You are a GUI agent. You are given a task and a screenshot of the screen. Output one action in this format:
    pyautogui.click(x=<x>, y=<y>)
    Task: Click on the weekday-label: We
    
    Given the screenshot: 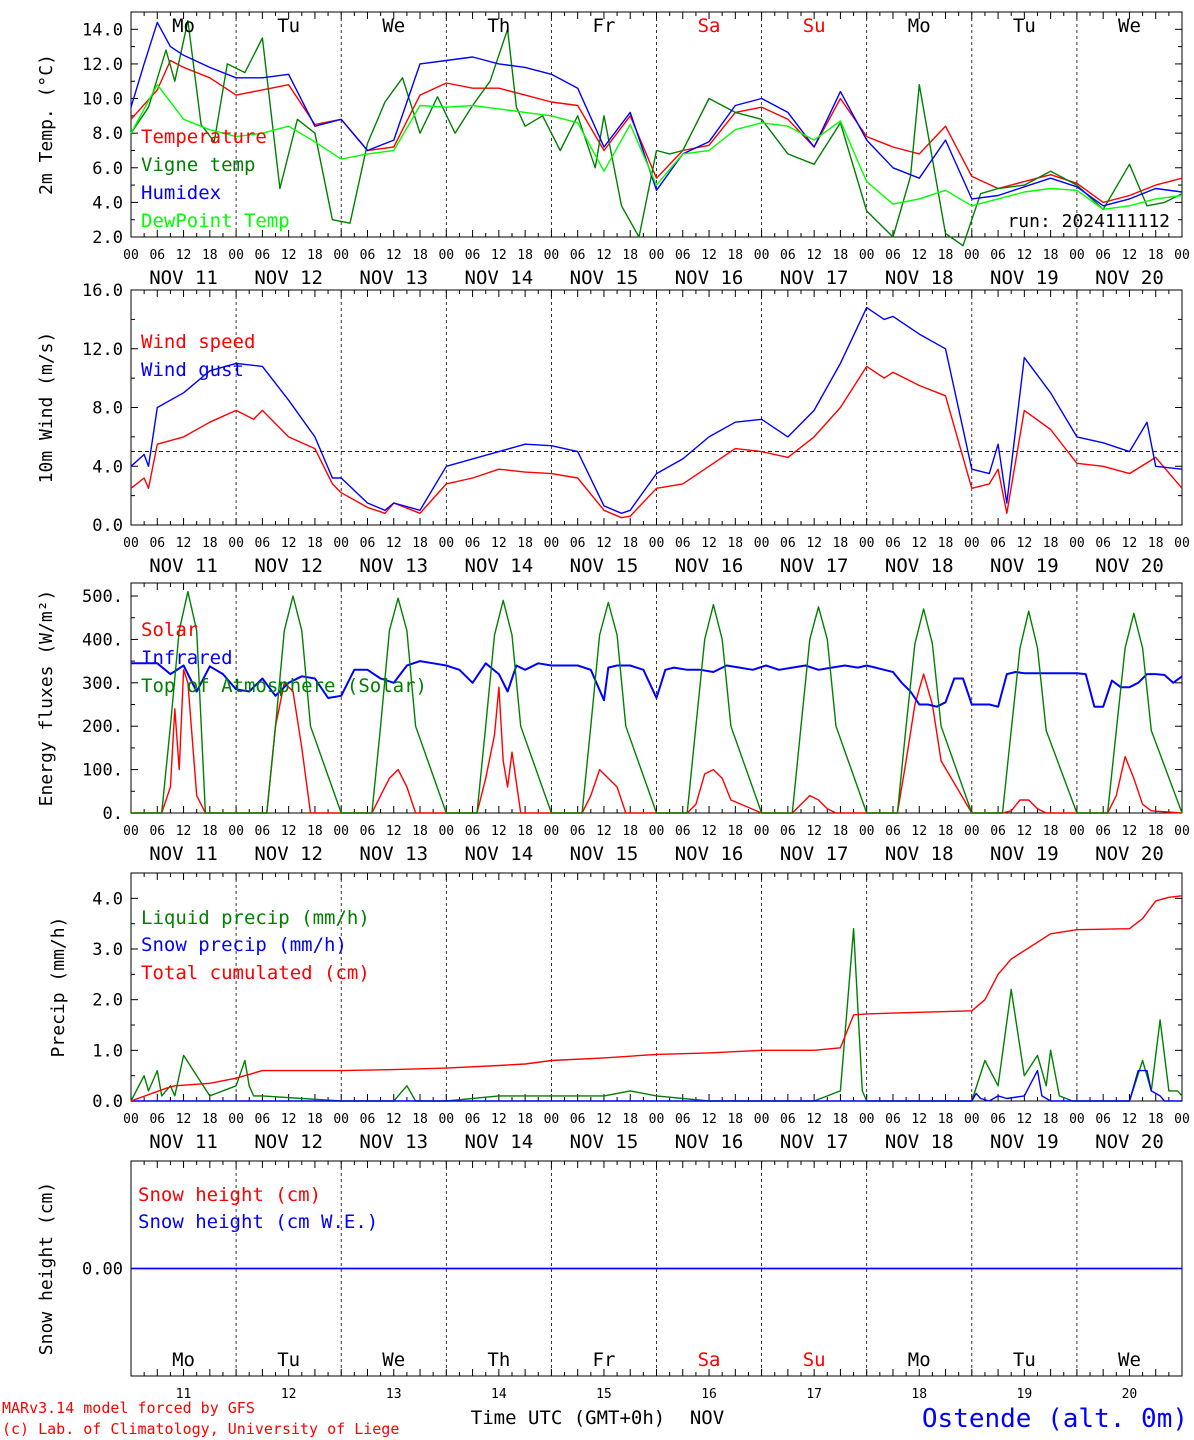 What is the action you would take?
    pyautogui.click(x=393, y=26)
    